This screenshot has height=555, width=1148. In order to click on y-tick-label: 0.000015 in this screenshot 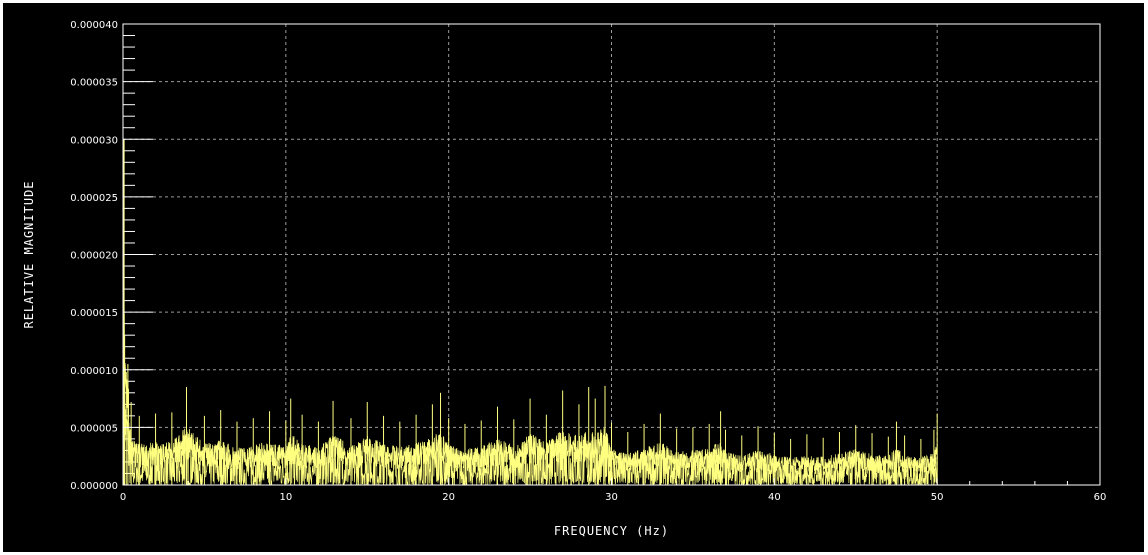, I will do `click(94, 313)`.